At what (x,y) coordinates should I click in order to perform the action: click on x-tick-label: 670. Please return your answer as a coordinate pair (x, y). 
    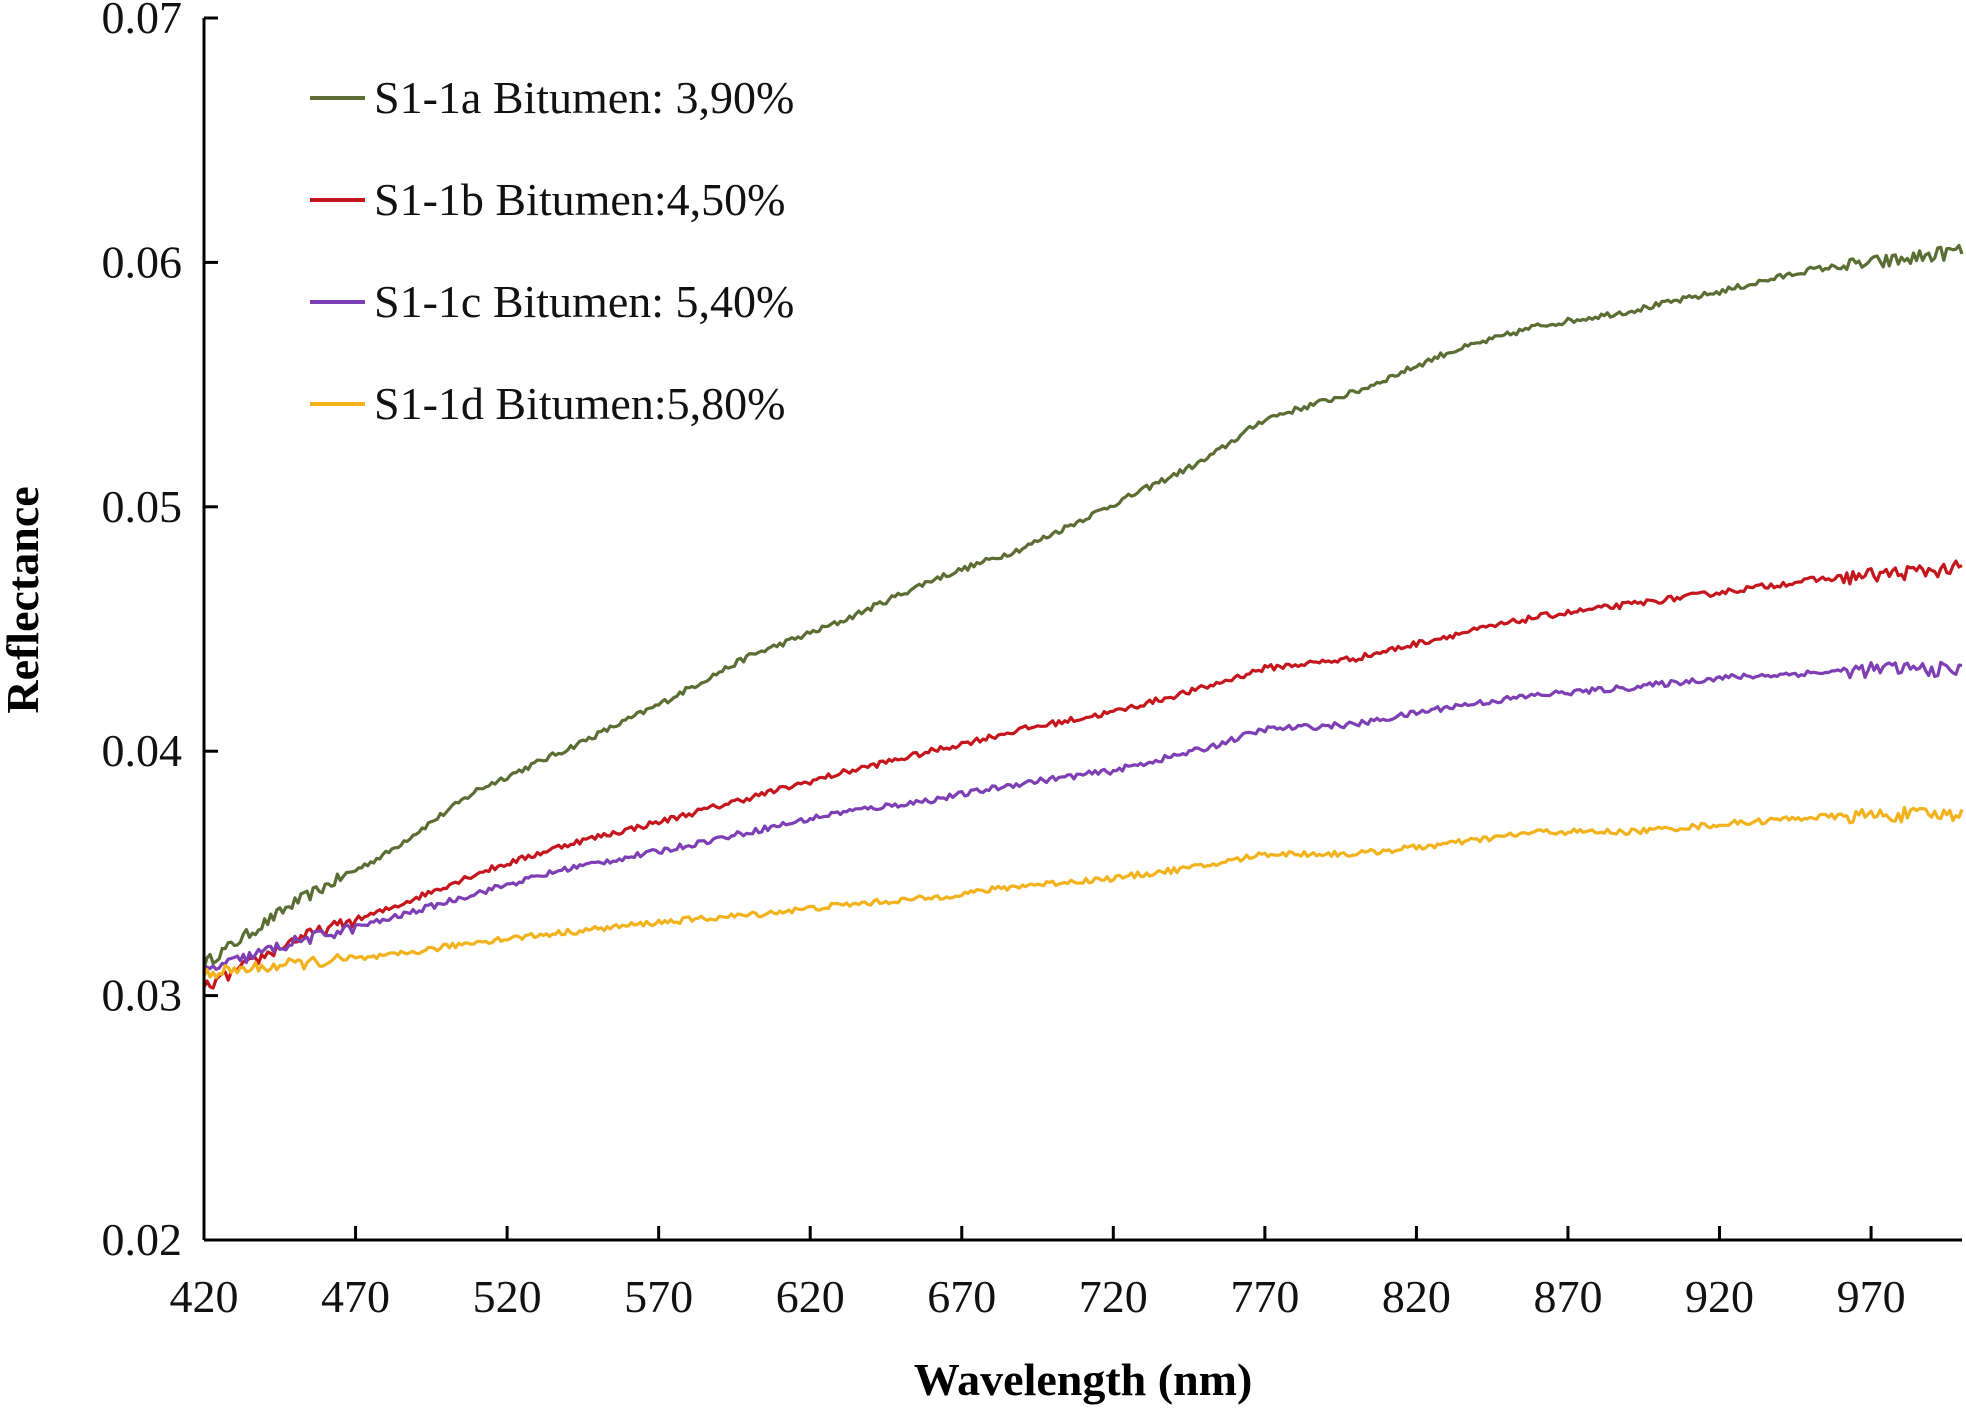
    Looking at the image, I should click on (961, 1296).